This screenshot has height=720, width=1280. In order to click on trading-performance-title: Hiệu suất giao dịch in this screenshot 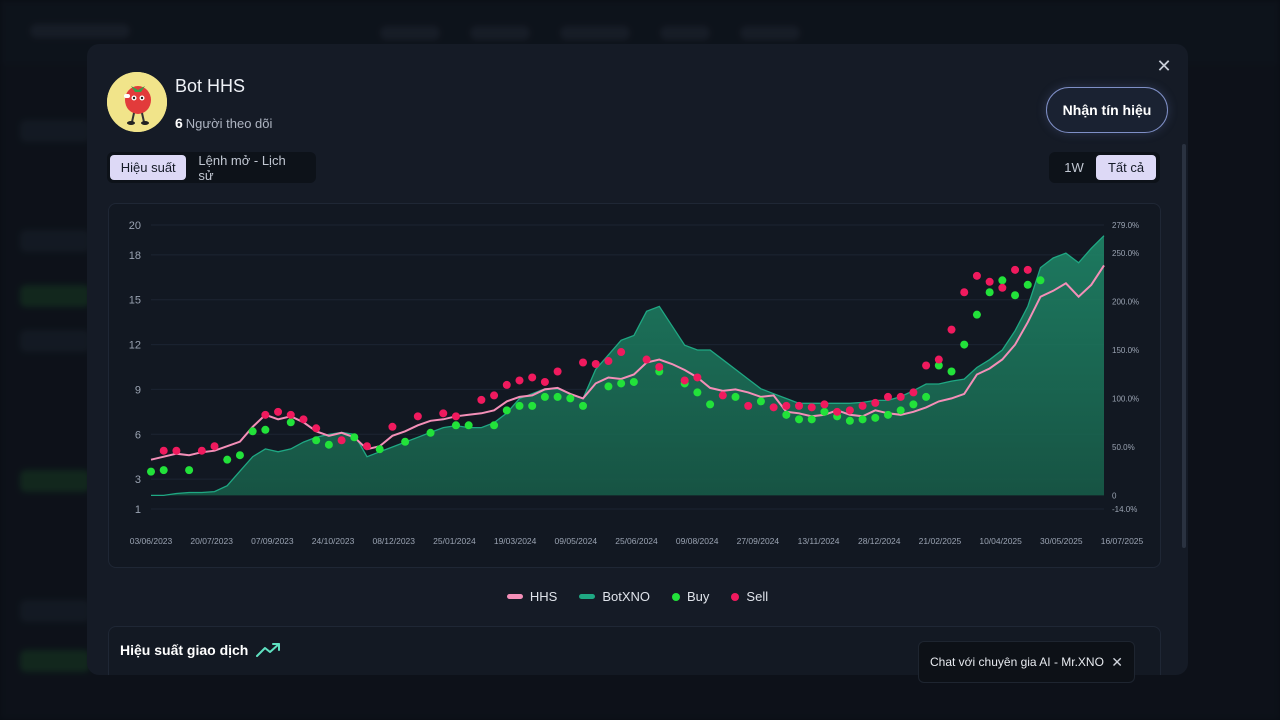, I will do `click(201, 650)`.